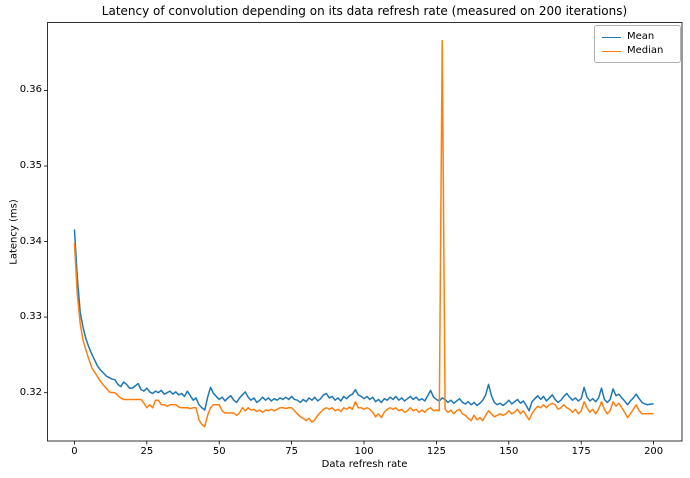 The image size is (690, 478). I want to click on legend-label-median: Median, so click(645, 50).